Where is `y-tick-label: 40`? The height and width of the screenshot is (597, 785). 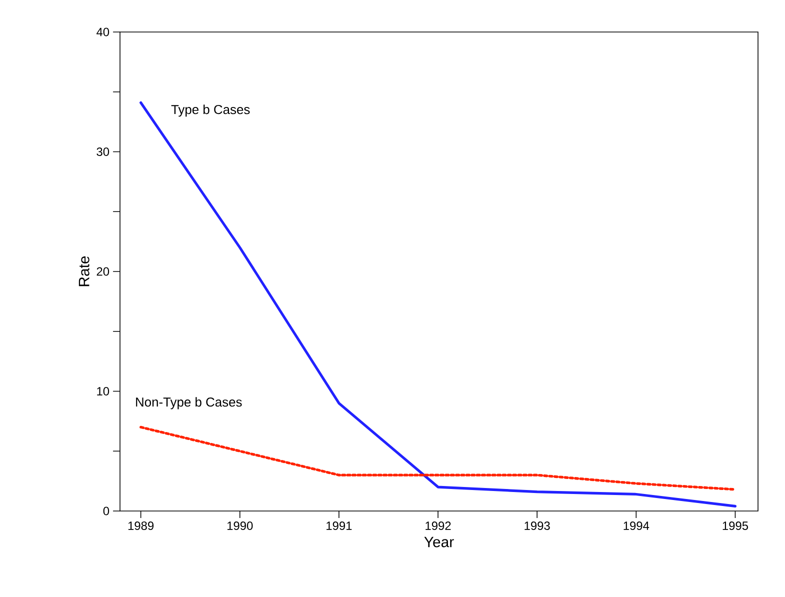
y-tick-label: 40 is located at coordinates (103, 32).